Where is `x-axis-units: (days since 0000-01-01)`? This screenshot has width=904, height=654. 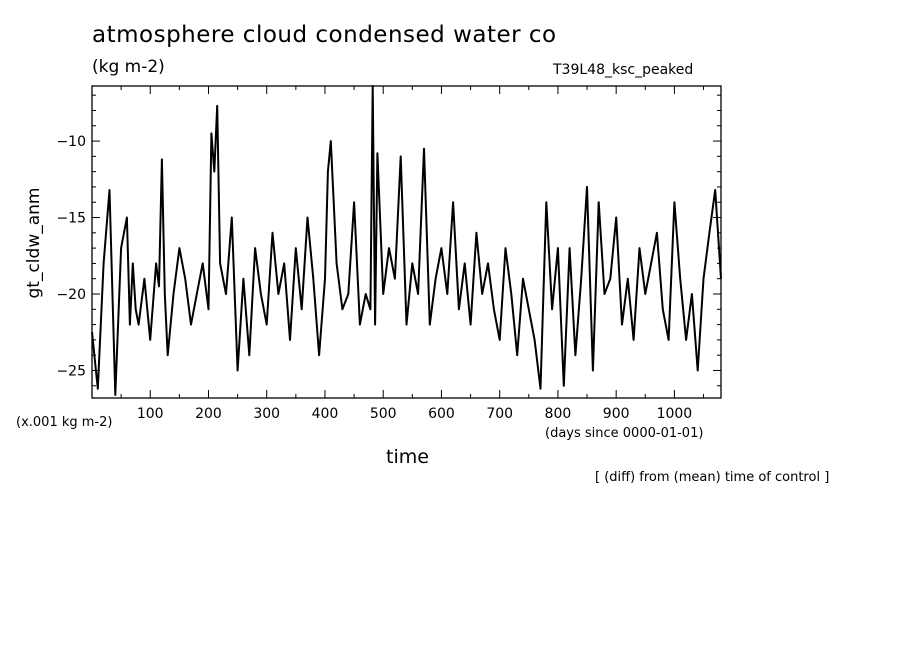 x-axis-units: (days since 0000-01-01) is located at coordinates (624, 433).